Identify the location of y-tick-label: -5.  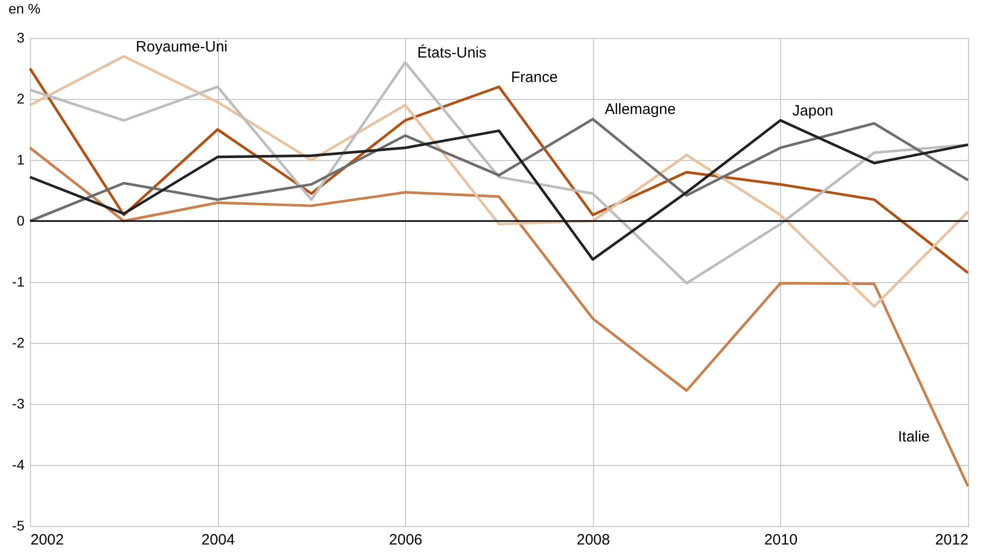
(18, 526).